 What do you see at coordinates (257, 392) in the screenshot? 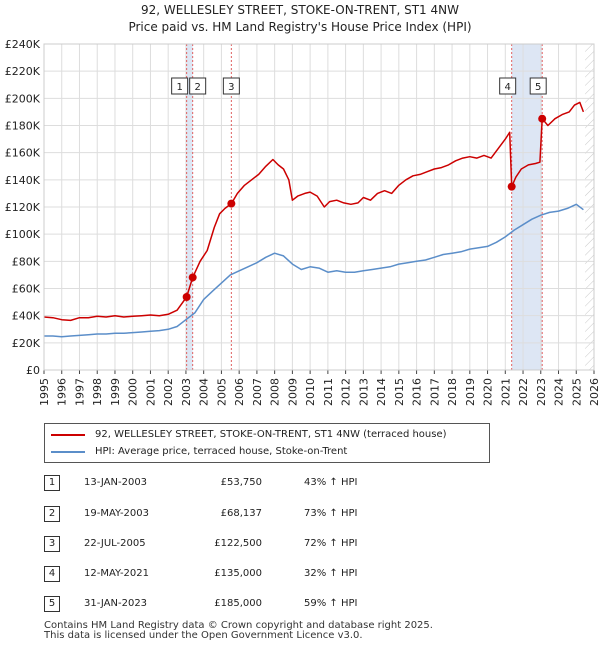
I see `x-tick-label: 2007` at bounding box center [257, 392].